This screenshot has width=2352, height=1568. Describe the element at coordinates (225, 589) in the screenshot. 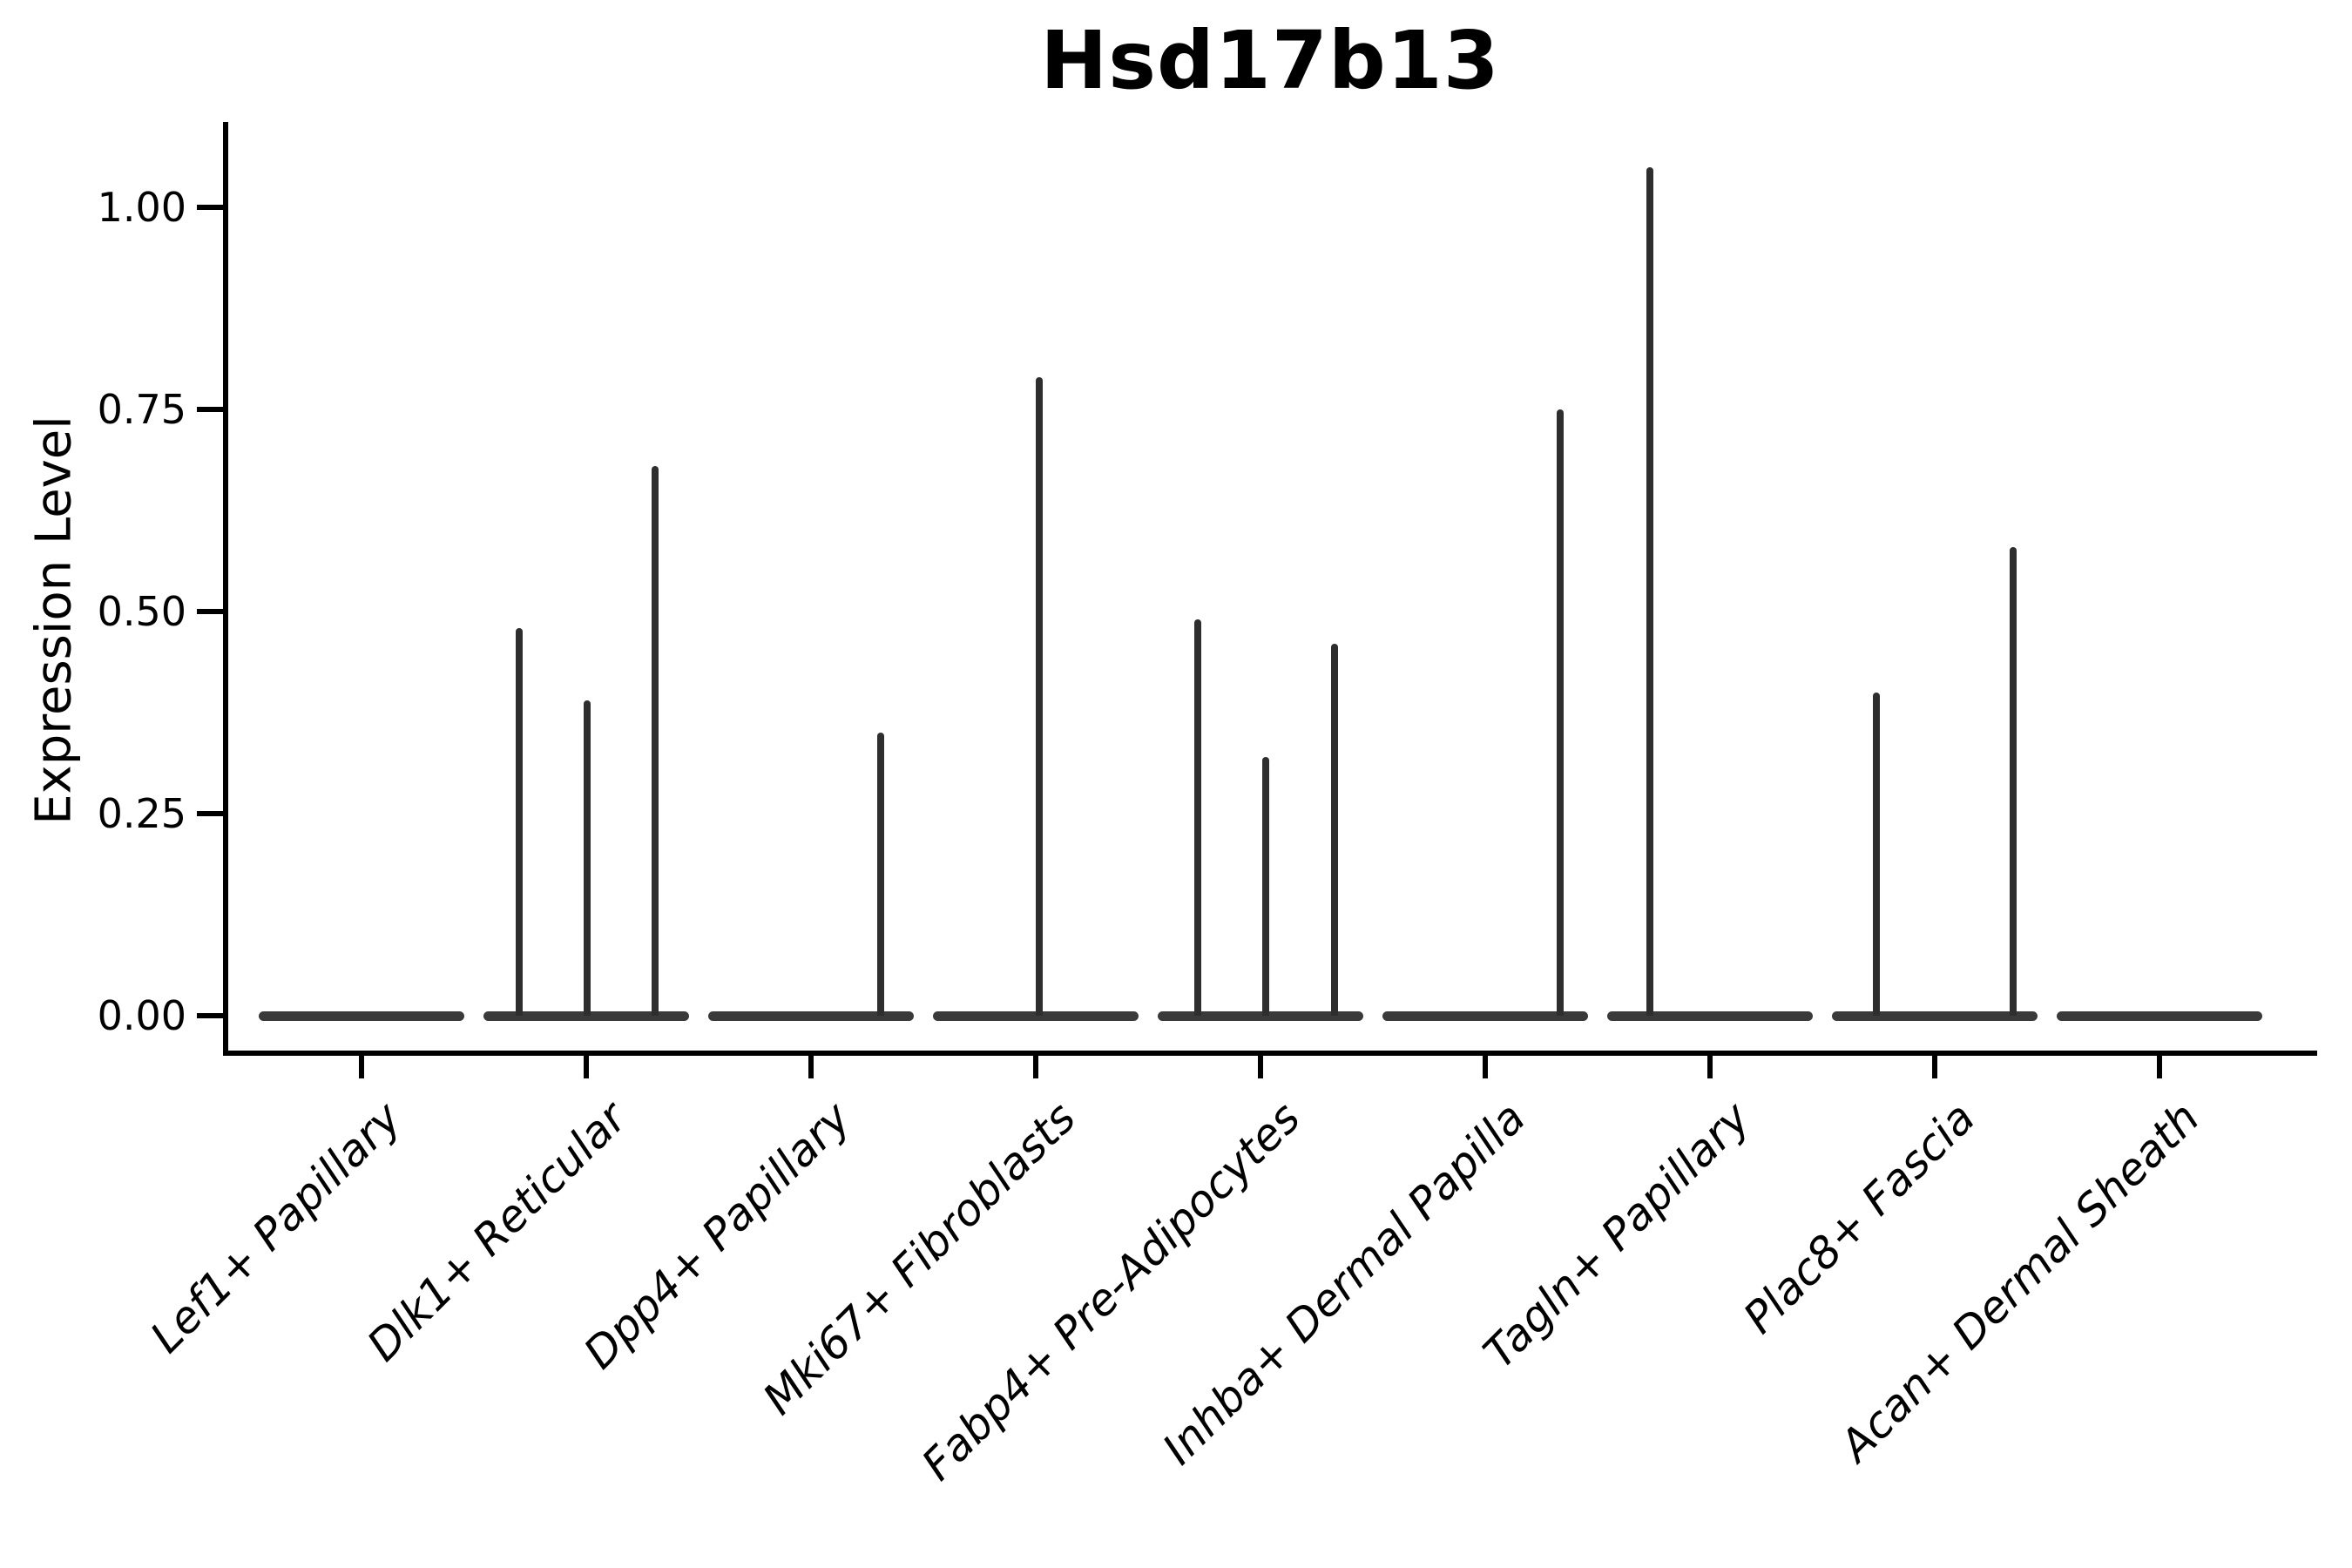

I see `y-axis-spine` at that location.